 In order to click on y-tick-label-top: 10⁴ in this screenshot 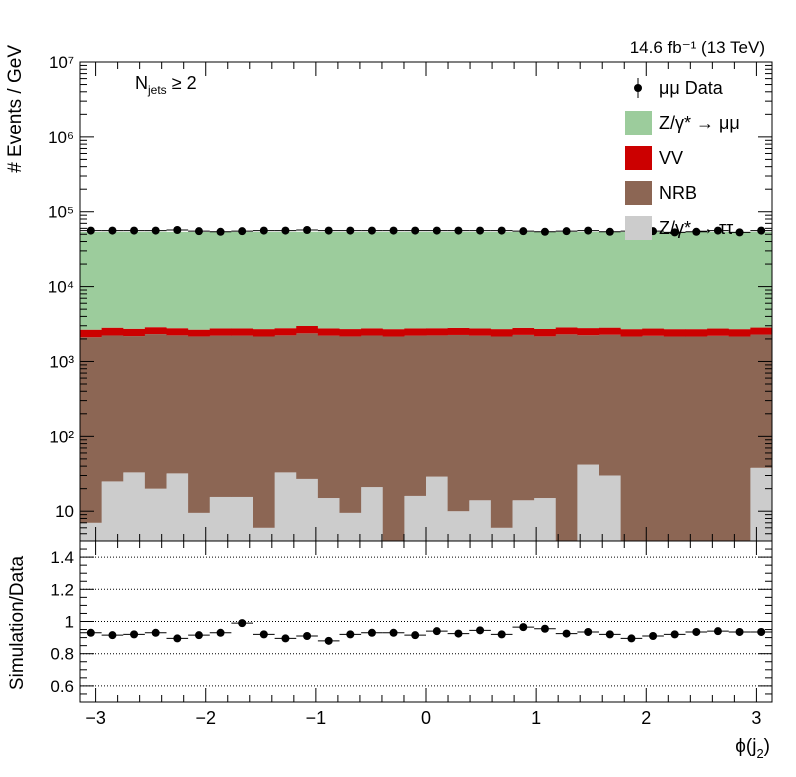, I will do `click(61, 287)`.